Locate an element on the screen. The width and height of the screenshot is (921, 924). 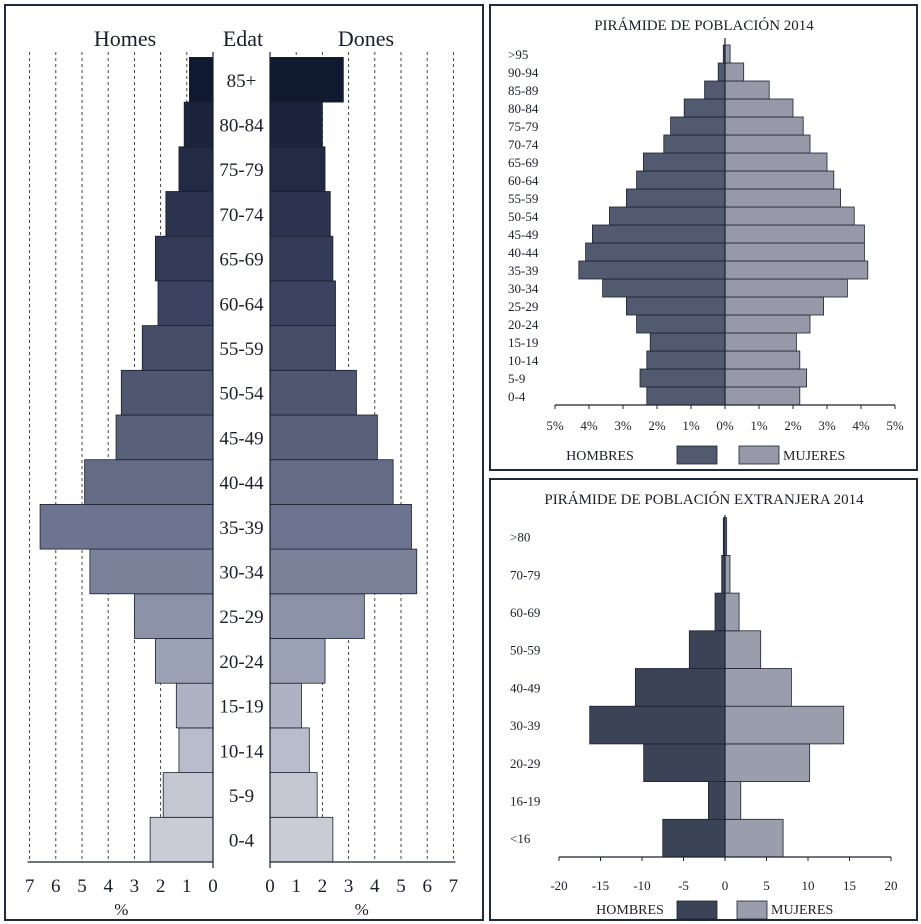
edat-title: Edat is located at coordinates (243, 38).